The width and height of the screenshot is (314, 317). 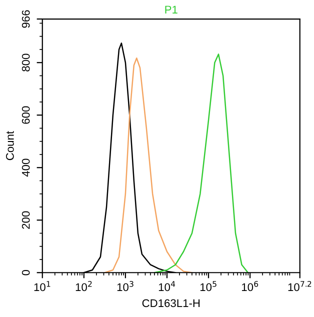 I want to click on x-axis-title: CD163L1-H, so click(x=171, y=303).